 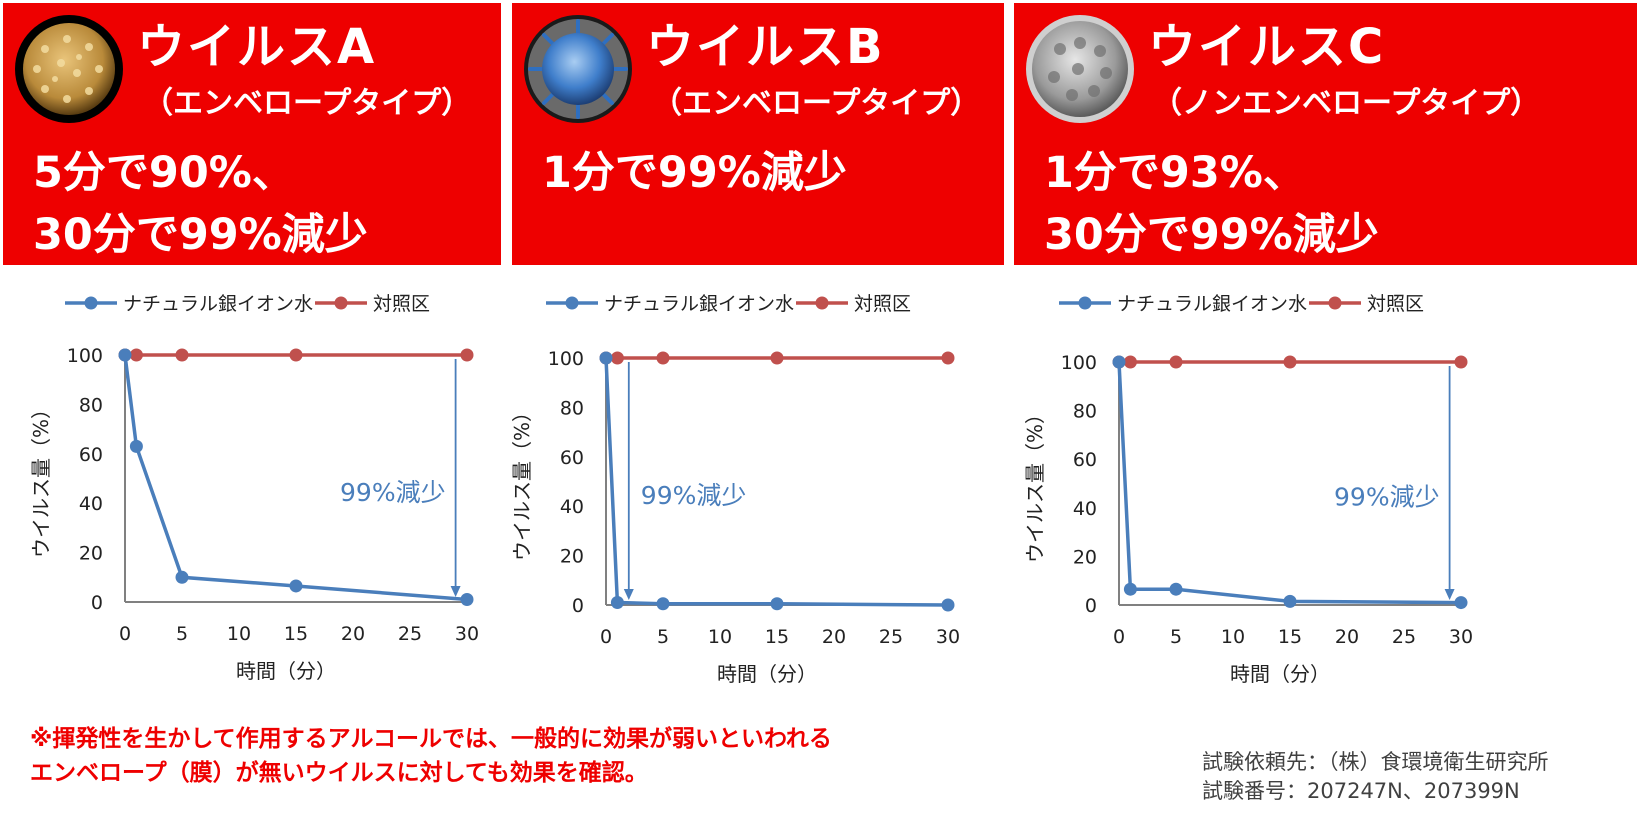 I want to click on virus-c-subtitle: （ノンエンベロープタイプ）, so click(x=1346, y=103).